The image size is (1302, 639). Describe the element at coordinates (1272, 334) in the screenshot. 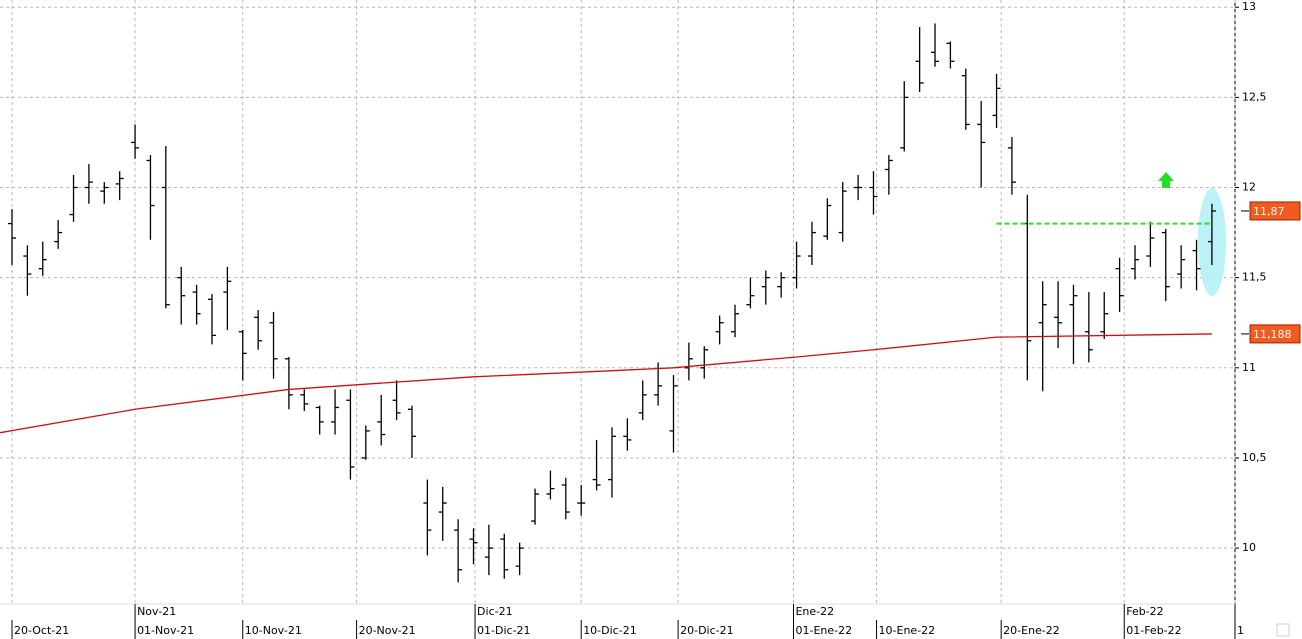

I see `last-value-label: 11,188` at that location.